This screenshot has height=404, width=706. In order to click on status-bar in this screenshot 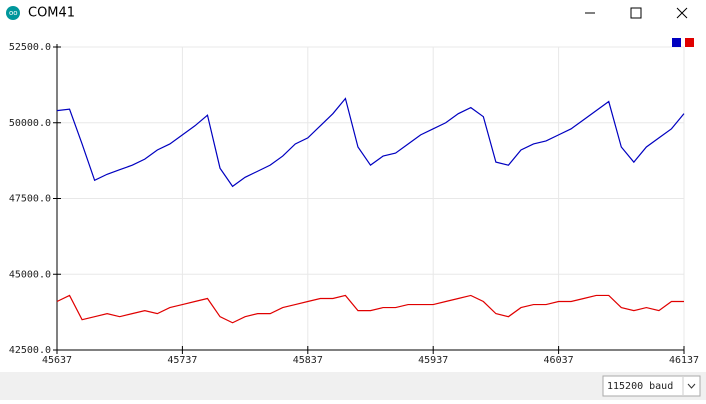, I will do `click(353, 386)`.